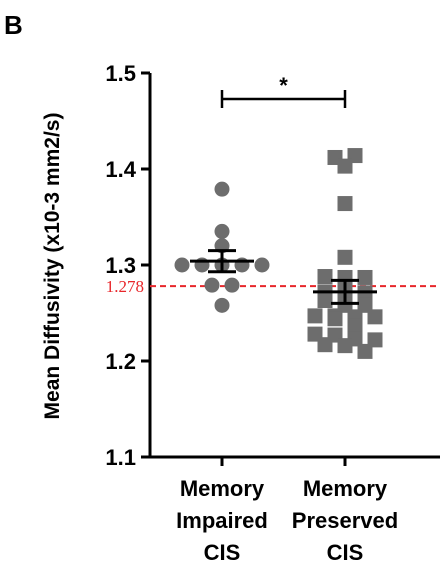 This screenshot has width=447, height=584. What do you see at coordinates (120, 457) in the screenshot?
I see `y-tick-label: 1.1` at bounding box center [120, 457].